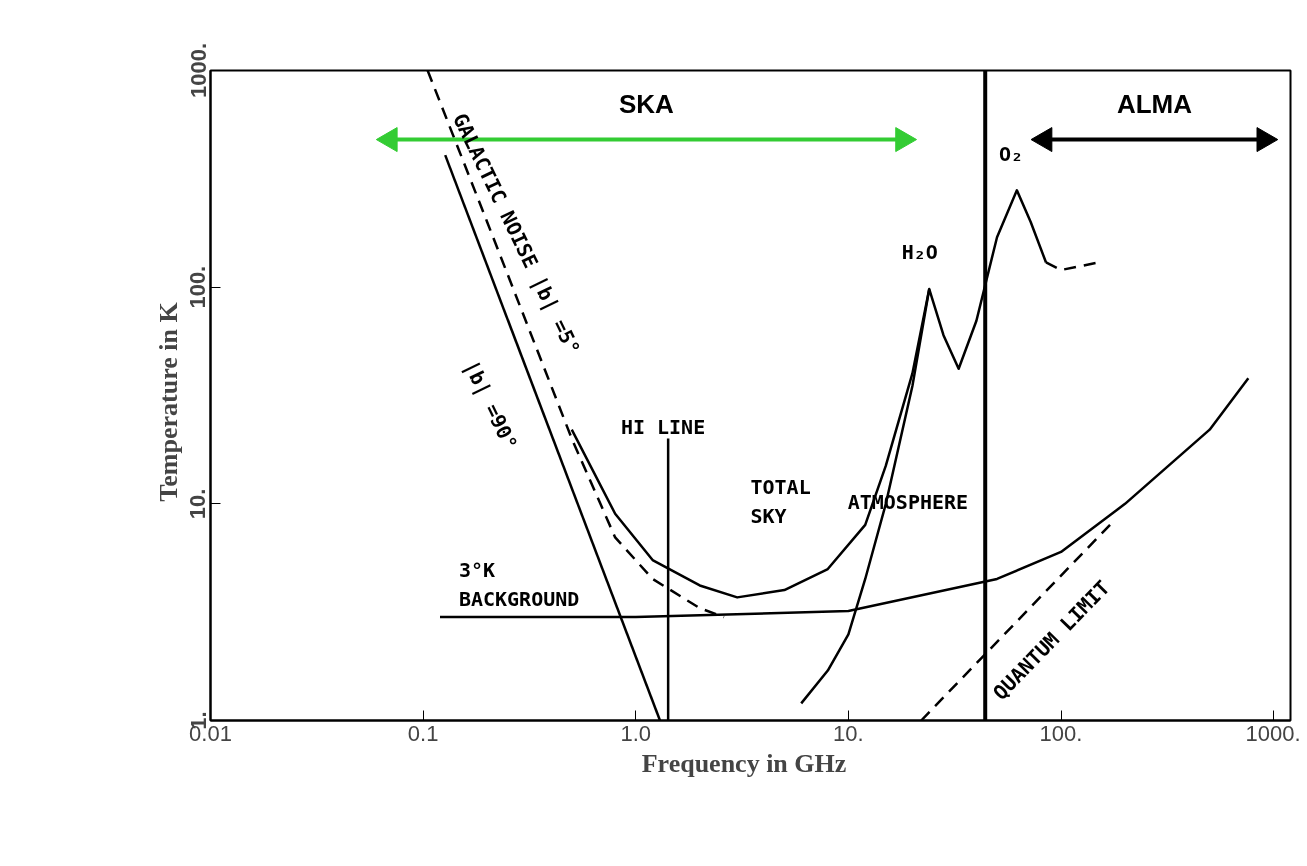  Describe the element at coordinates (168, 401) in the screenshot. I see `y-axis-title: Temperature in K` at that location.